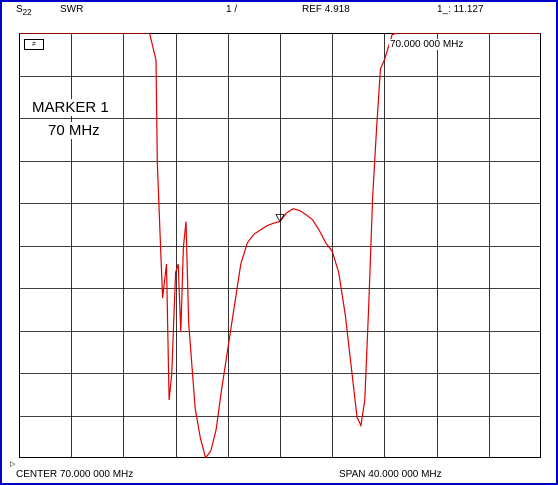 This screenshot has height=485, width=558. I want to click on scale-label: 1 /, so click(232, 9).